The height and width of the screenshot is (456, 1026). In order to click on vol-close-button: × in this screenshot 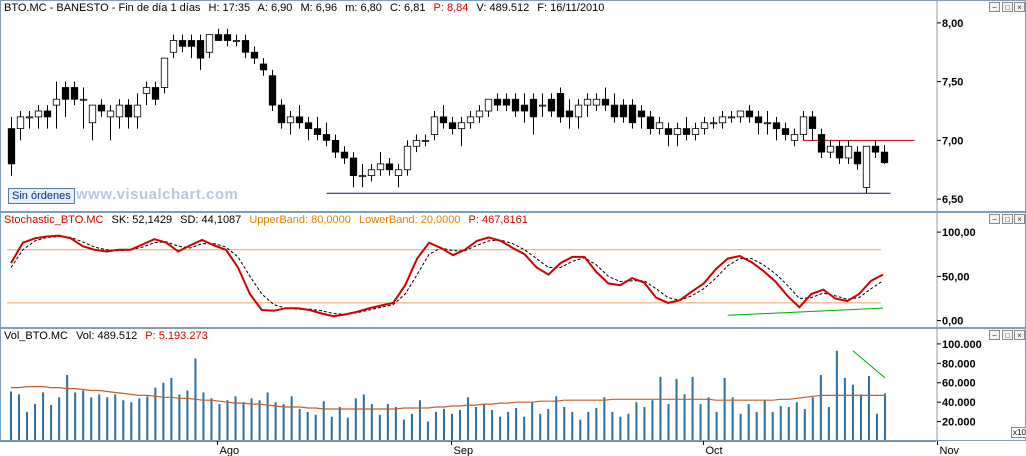, I will do `click(1019, 335)`.